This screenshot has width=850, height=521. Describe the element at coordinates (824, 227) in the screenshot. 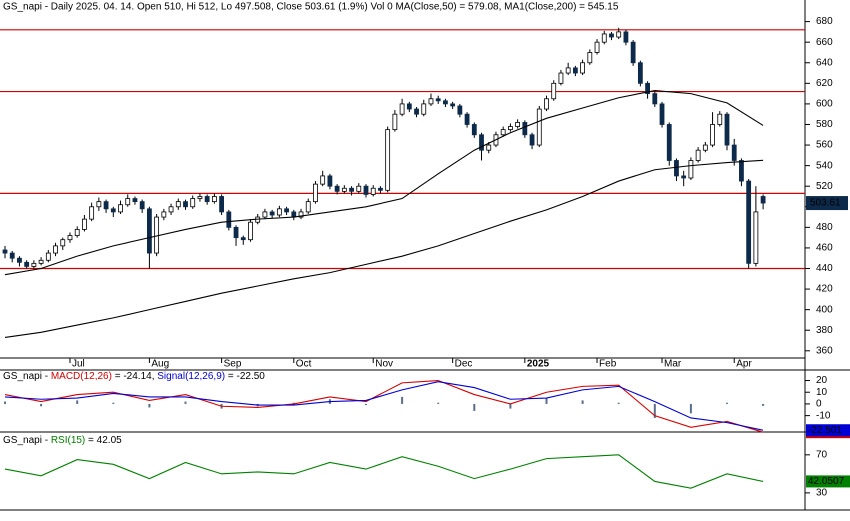

I see `y-tick-label: 480` at that location.